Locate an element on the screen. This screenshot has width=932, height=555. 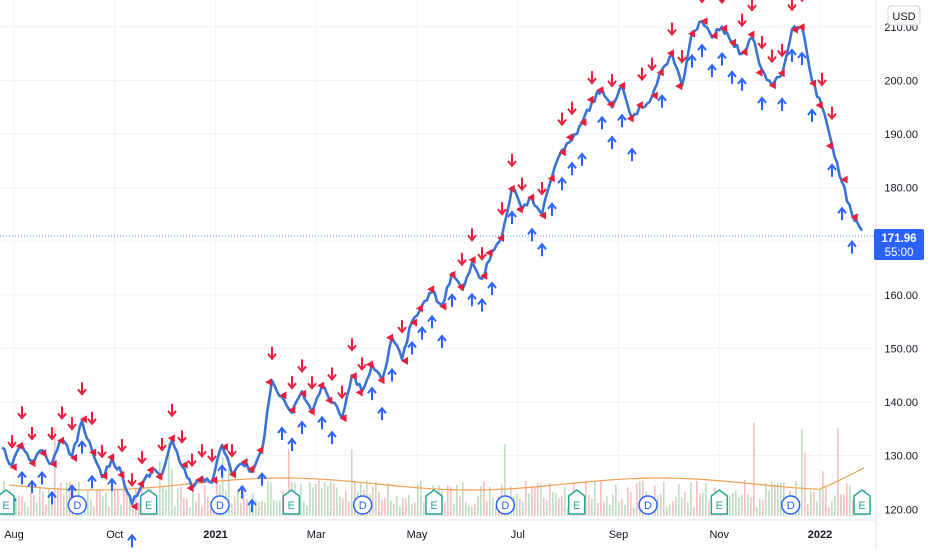
volume-moving-average-line is located at coordinates (436, 479).